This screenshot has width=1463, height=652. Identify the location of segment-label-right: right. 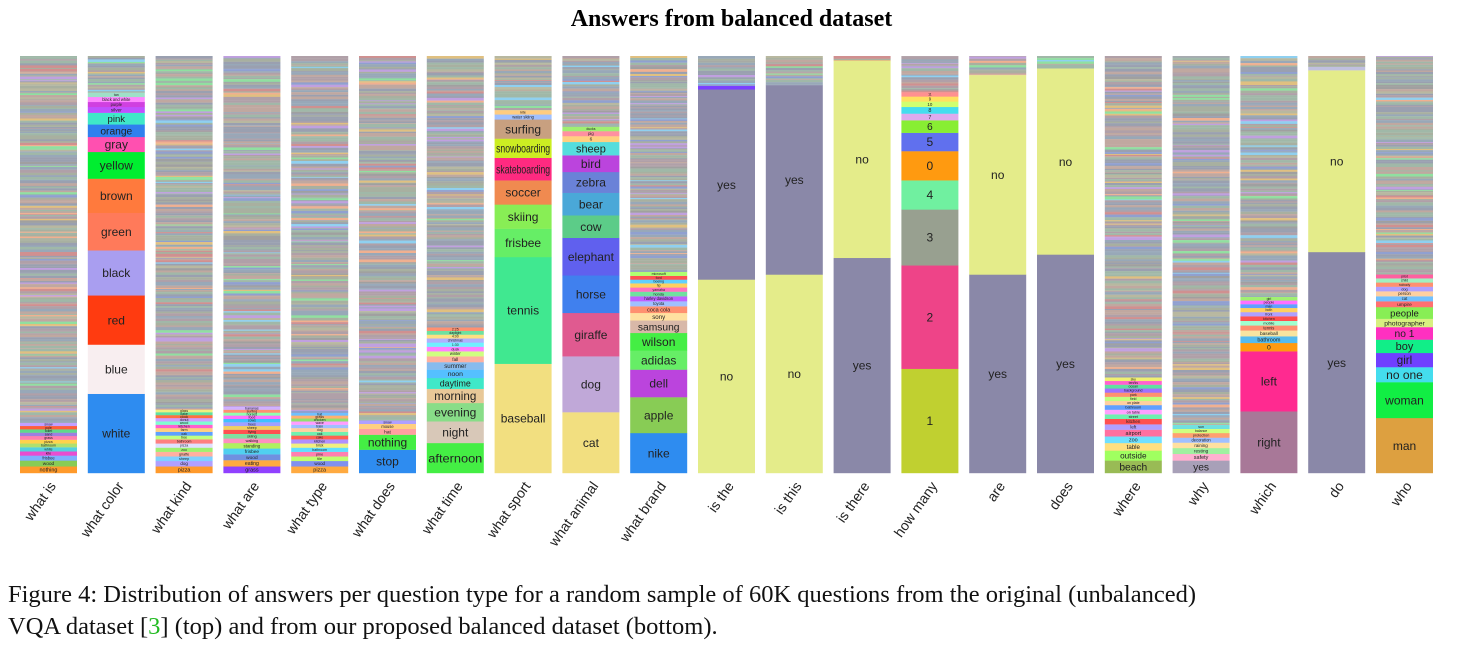
(1269, 442).